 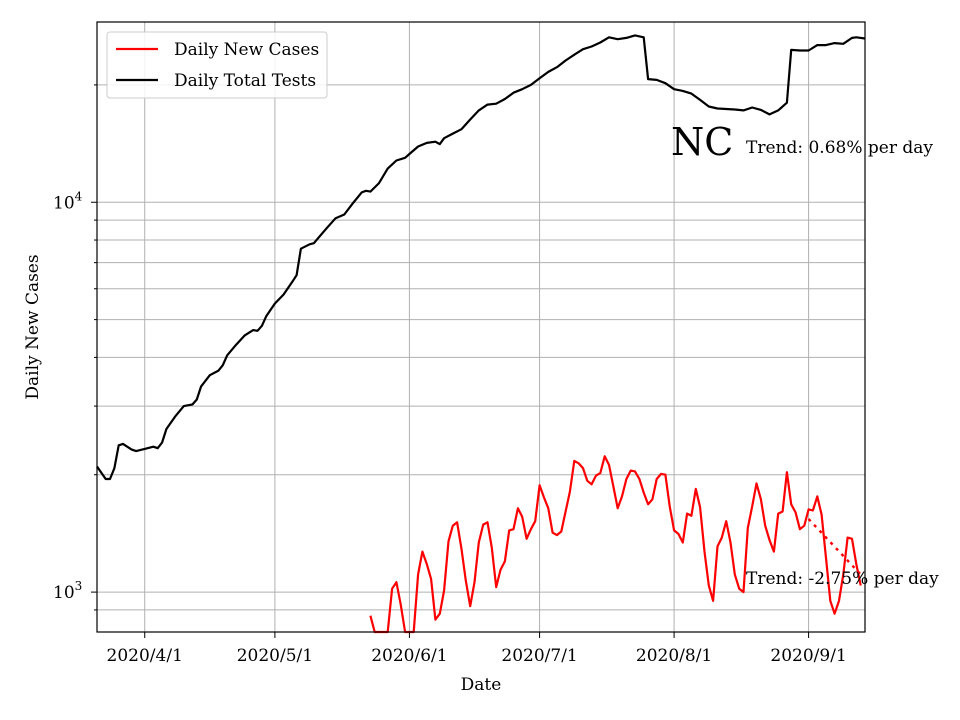 I want to click on legend-label-daily-new-cases: Daily New Cases, so click(x=246, y=50).